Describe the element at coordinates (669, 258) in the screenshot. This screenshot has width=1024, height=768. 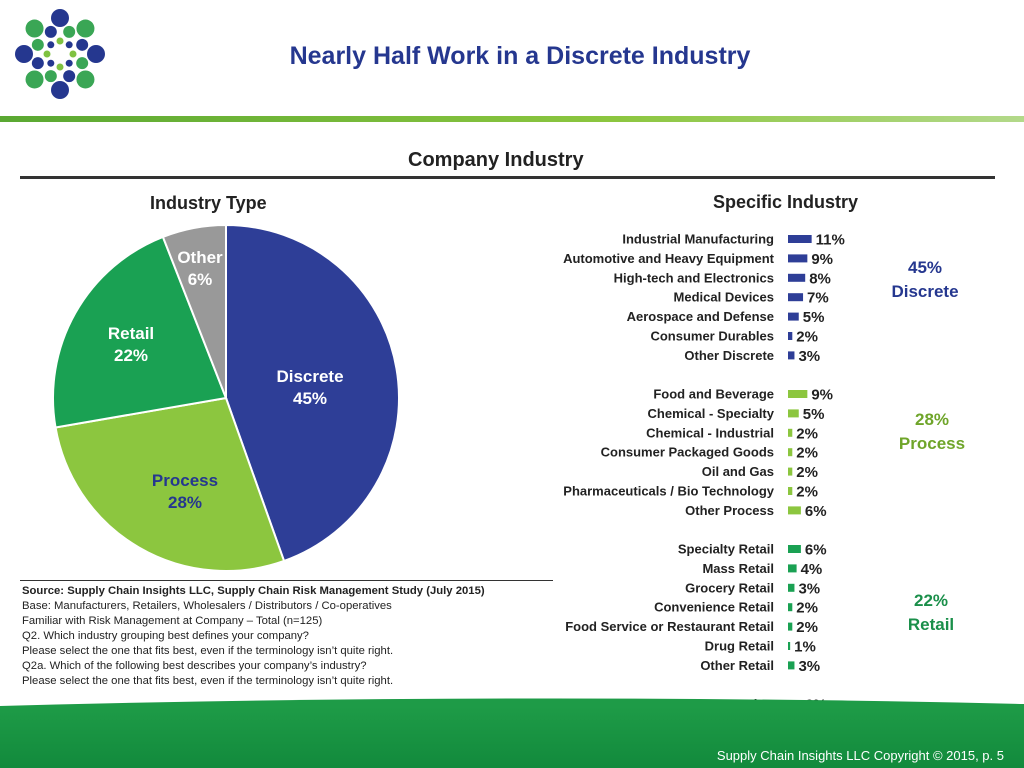
I see `bar-category-label: Automotive and Heavy Equipment` at that location.